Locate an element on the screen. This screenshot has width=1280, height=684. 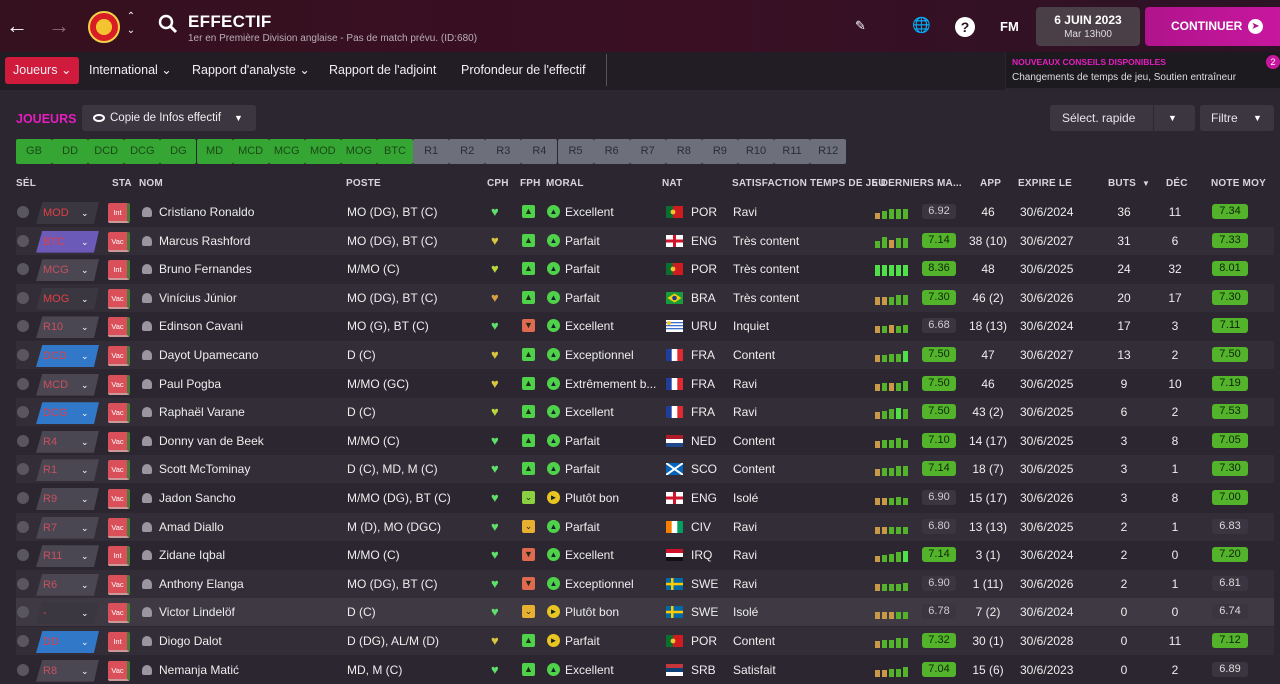
menu-joueurs: Joueurs ⌄ is located at coordinates (42, 70).